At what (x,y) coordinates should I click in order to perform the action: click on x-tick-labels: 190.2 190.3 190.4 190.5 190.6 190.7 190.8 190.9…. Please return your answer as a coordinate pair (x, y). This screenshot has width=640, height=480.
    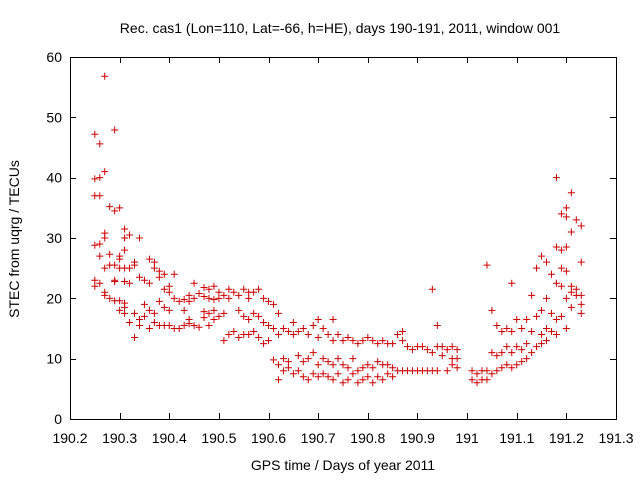
    Looking at the image, I should click on (342, 438).